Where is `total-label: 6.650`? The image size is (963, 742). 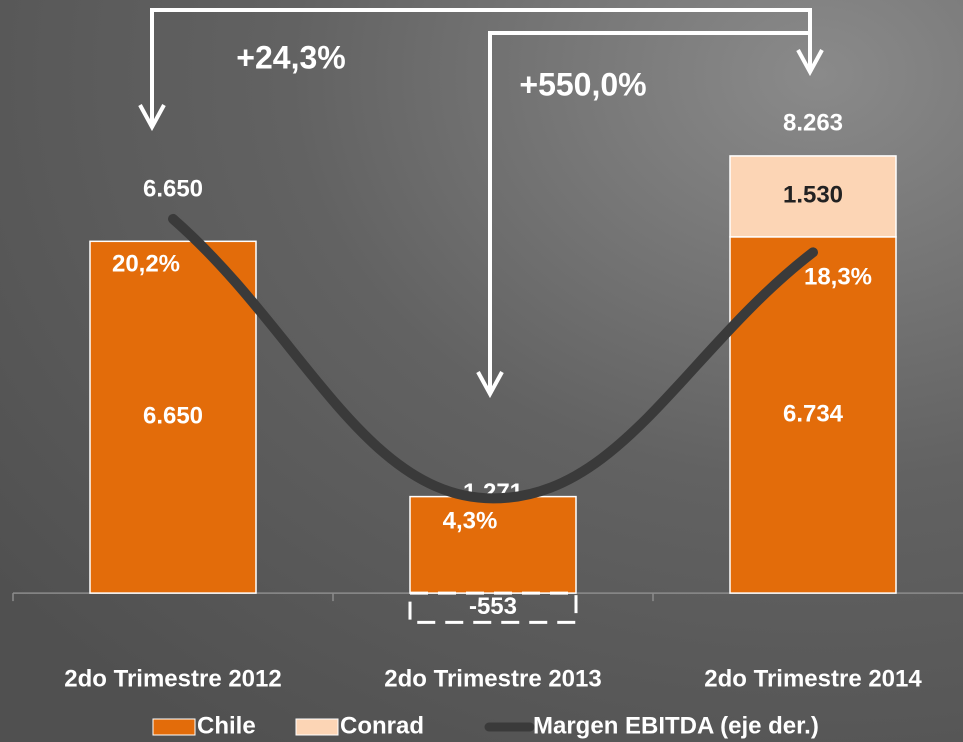
total-label: 6.650 is located at coordinates (173, 189).